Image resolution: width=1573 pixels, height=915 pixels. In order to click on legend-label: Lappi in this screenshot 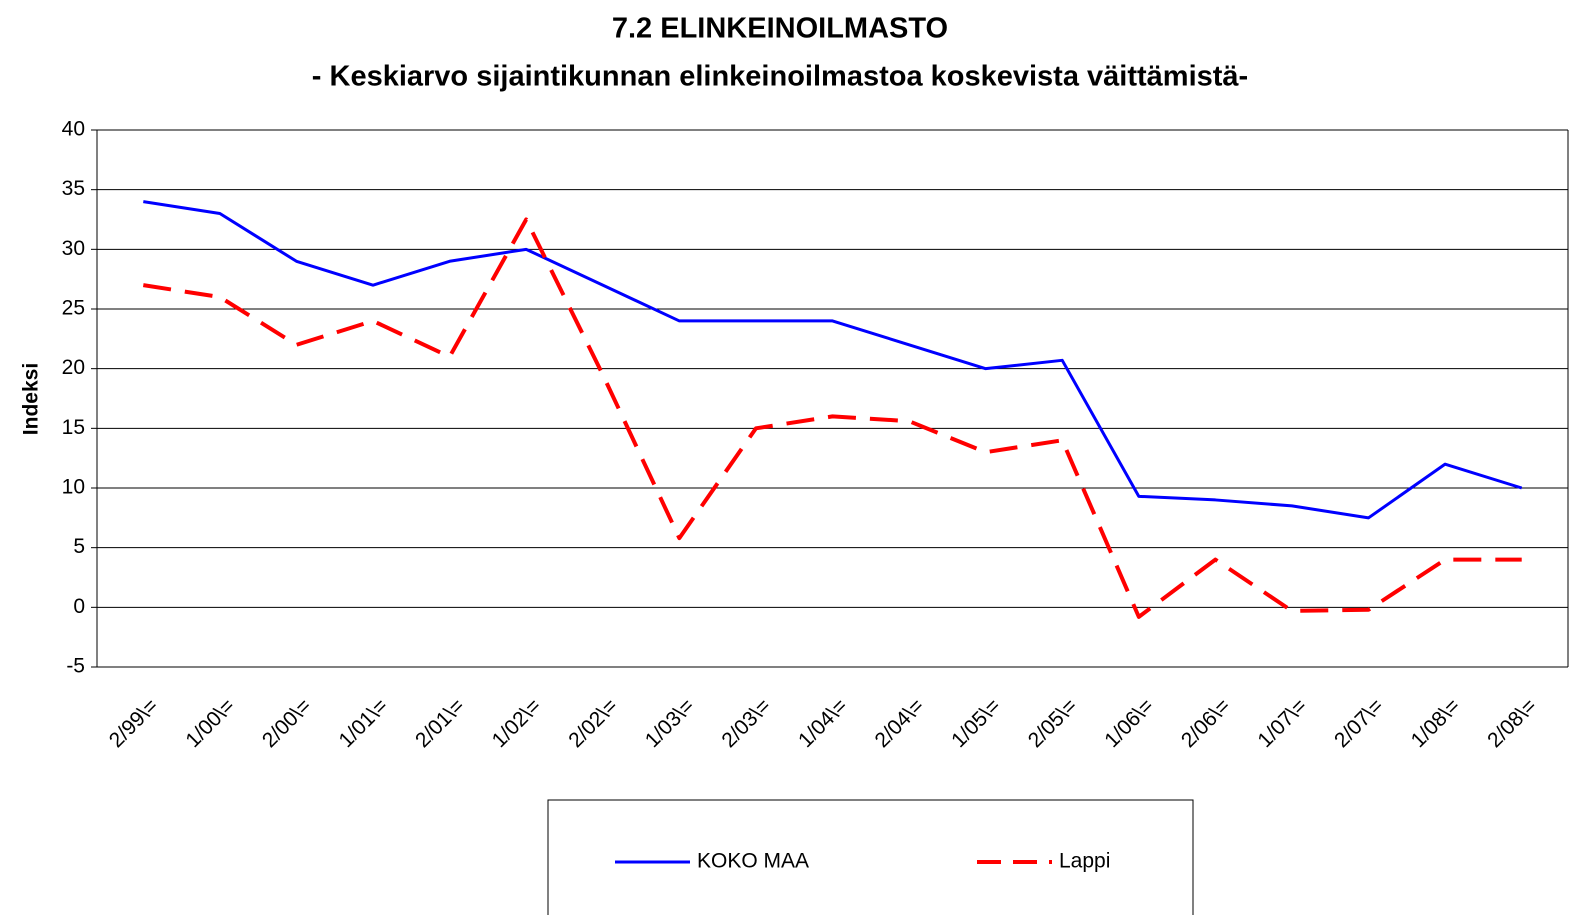, I will do `click(1084, 861)`.